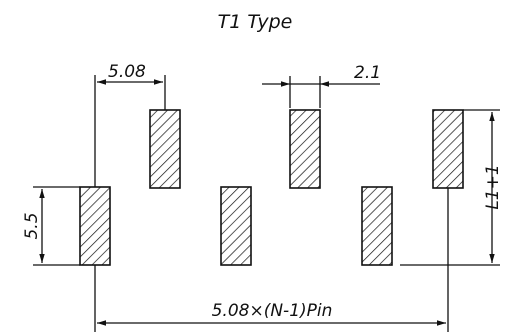  I want to click on row-offset-dimension: L1+1, so click(451, 187).